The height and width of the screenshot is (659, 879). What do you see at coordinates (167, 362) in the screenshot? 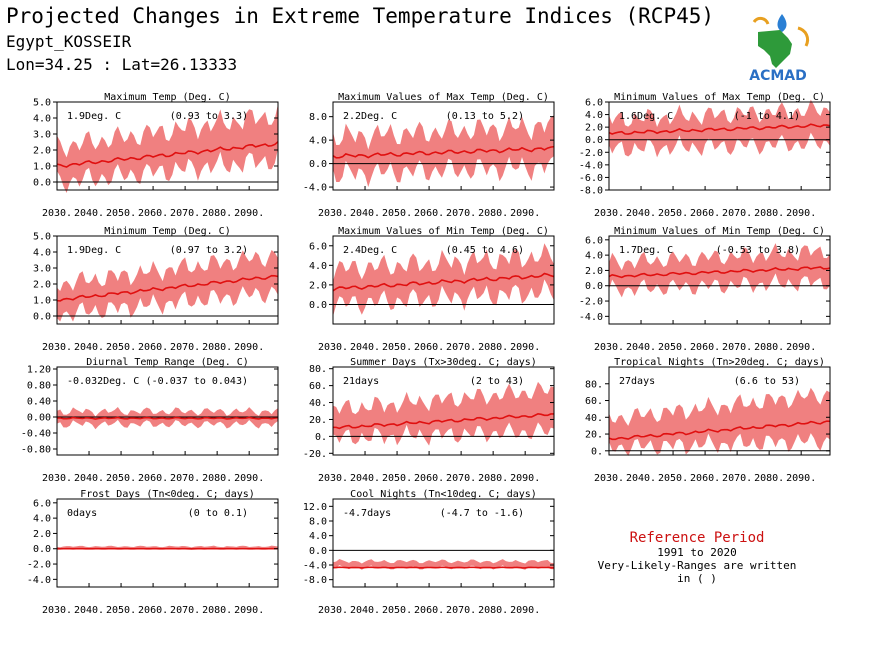
I see `chart-title: Diurnal Temp Range (Deg. C)` at bounding box center [167, 362].